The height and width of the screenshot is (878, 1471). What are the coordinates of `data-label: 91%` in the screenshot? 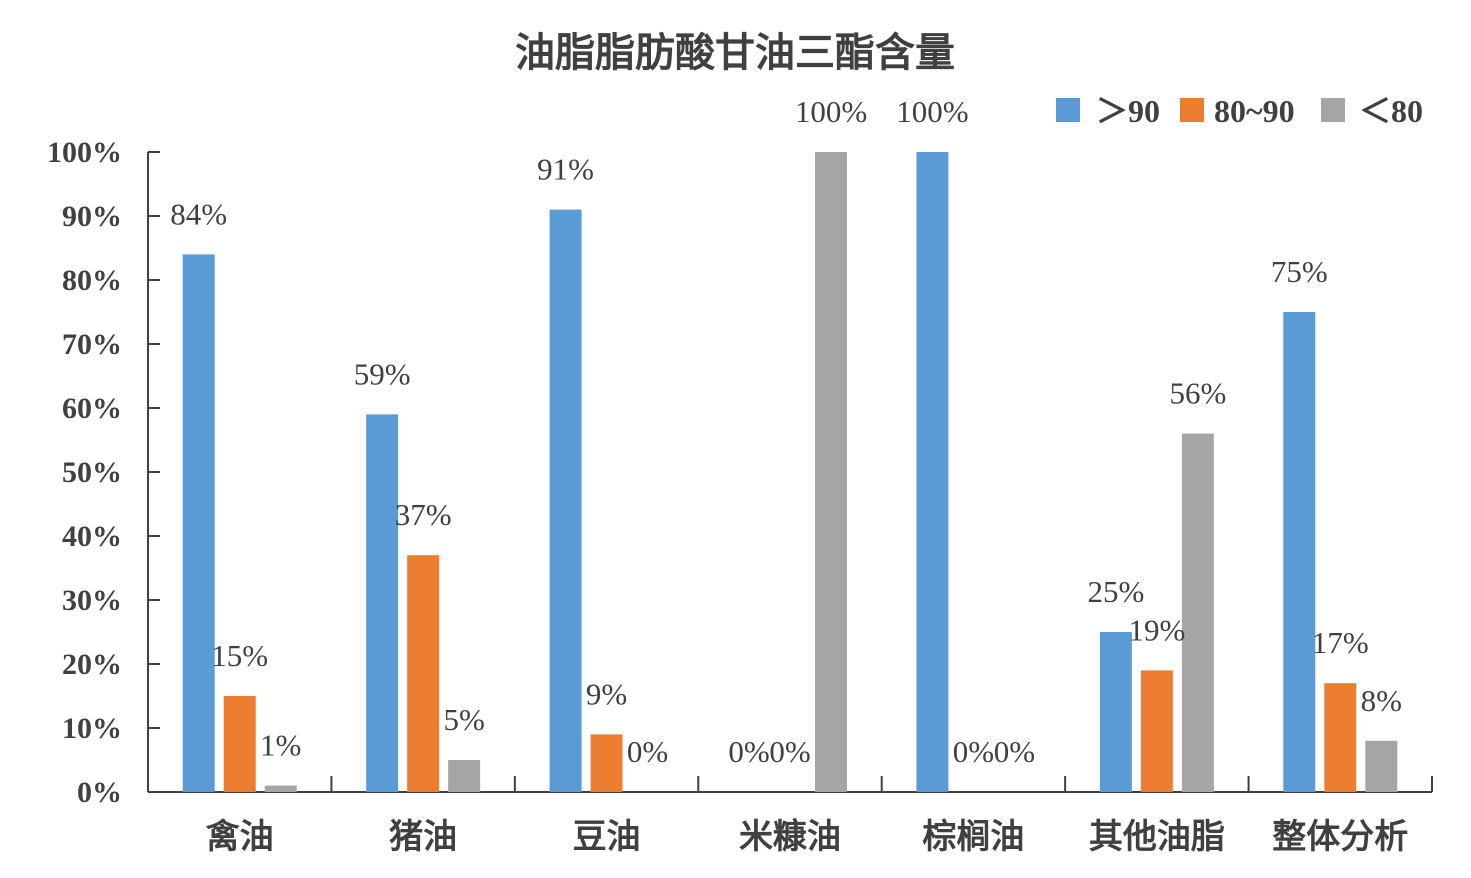 It's located at (565, 169).